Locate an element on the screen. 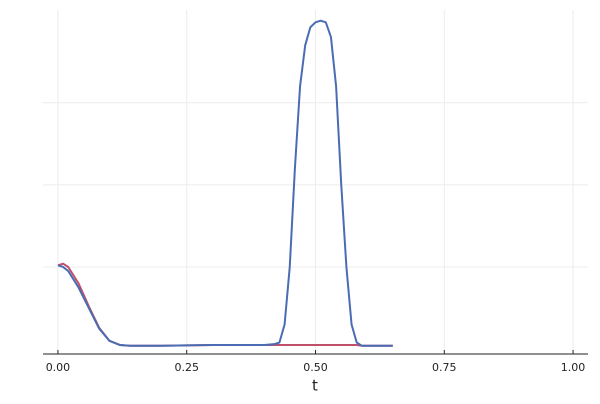 The height and width of the screenshot is (404, 600). x-tick-label: 0.75 is located at coordinates (444, 367).